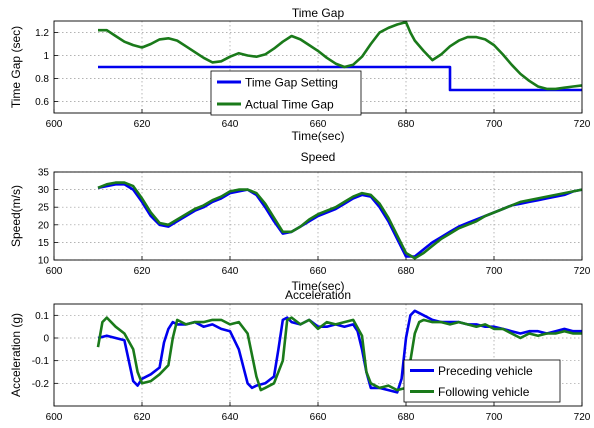  What do you see at coordinates (46, 56) in the screenshot?
I see `plot1-y-tick-label: 1` at bounding box center [46, 56].